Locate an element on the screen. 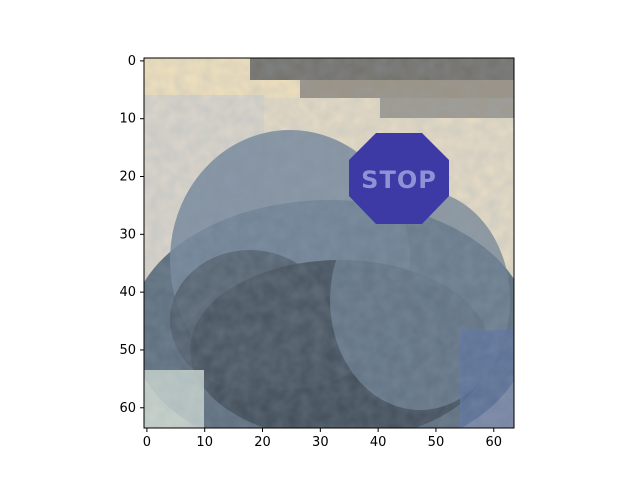  y-tick-label: 40 is located at coordinates (127, 292).